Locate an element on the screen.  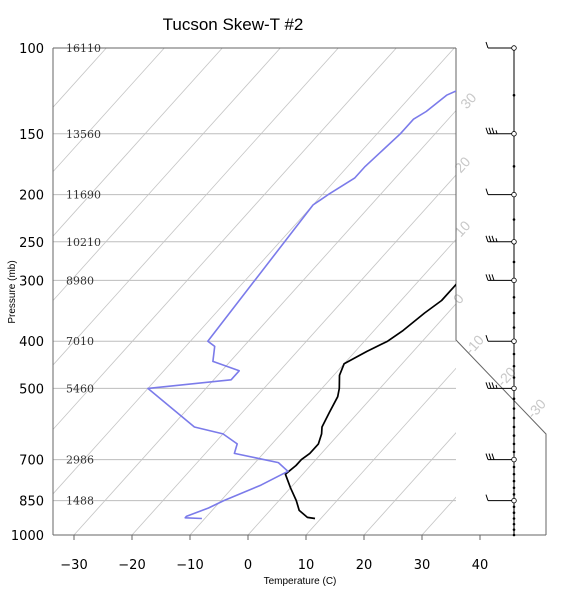
chart-title: Tucson Skew-T #2 is located at coordinates (233, 24).